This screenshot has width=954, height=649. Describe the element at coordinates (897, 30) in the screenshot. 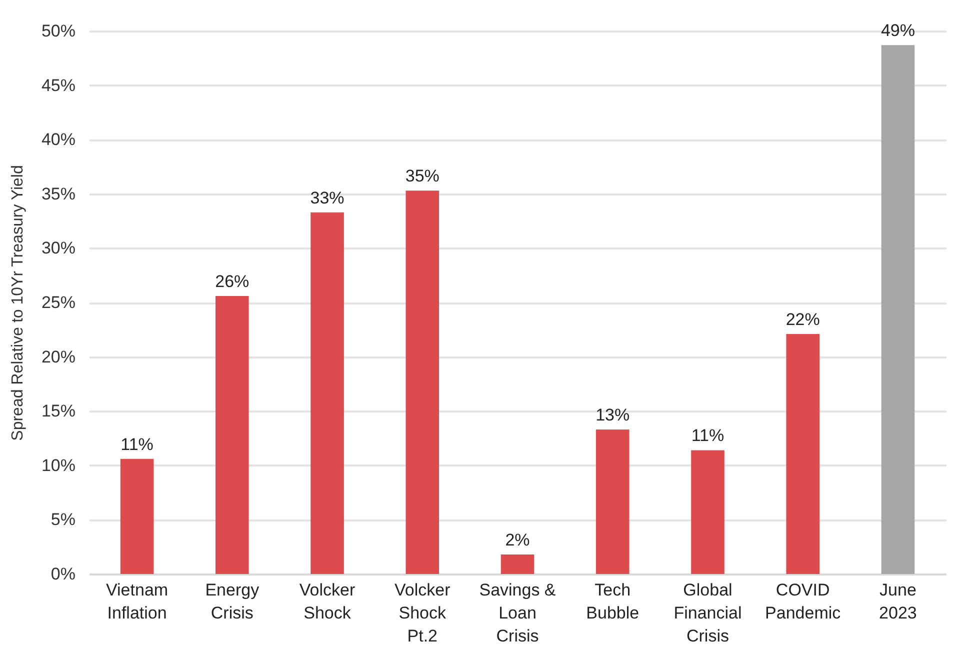

I see `data-label: 49%` at that location.